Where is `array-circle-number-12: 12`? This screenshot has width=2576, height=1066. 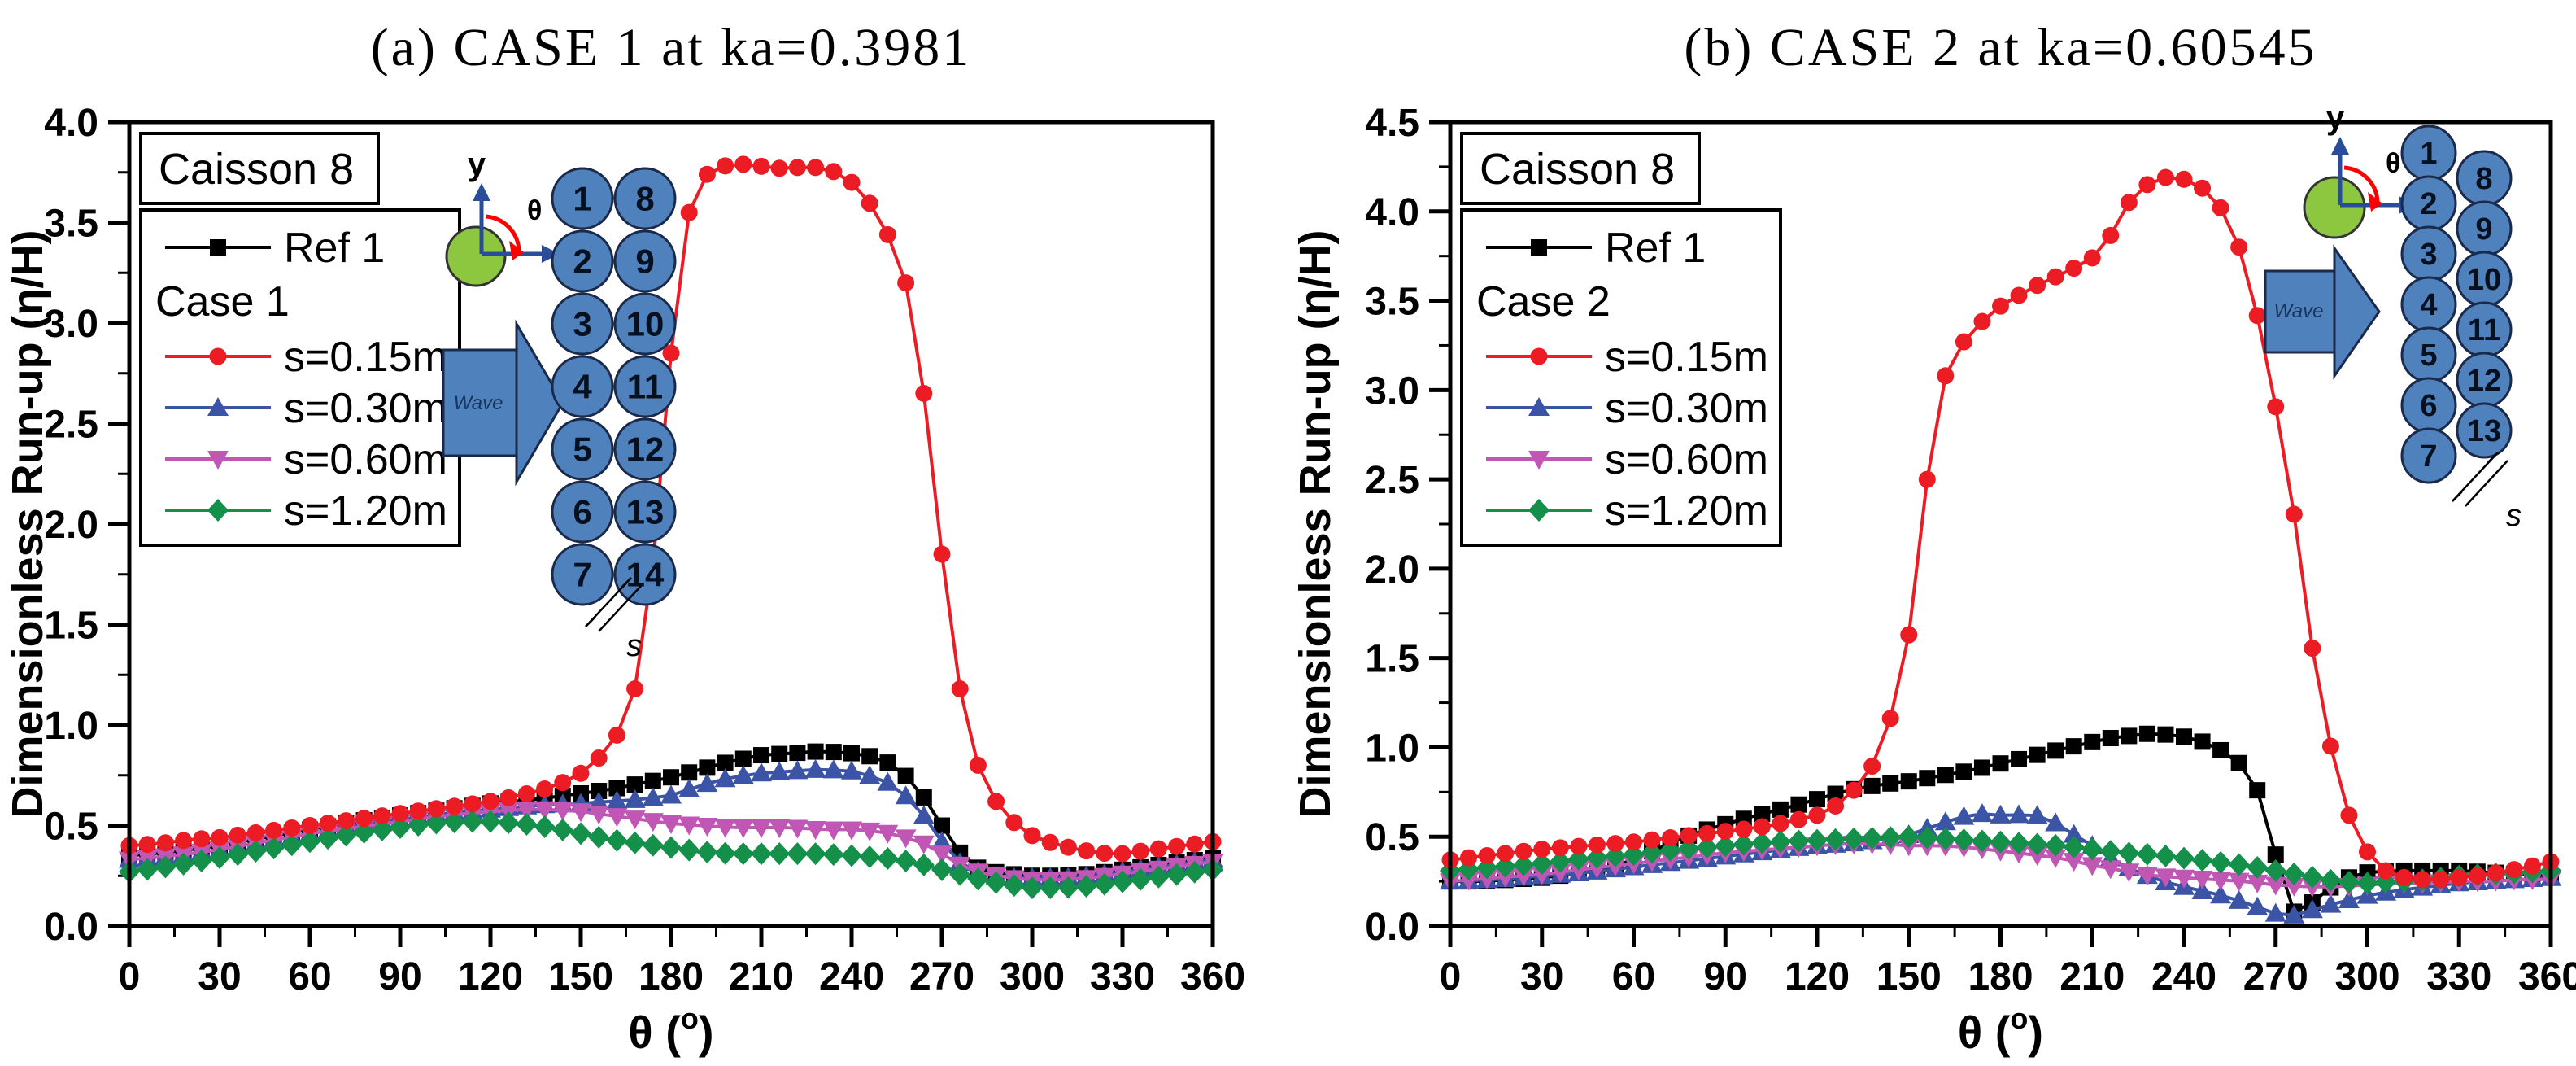
array-circle-number-12: 12 is located at coordinates (2484, 381).